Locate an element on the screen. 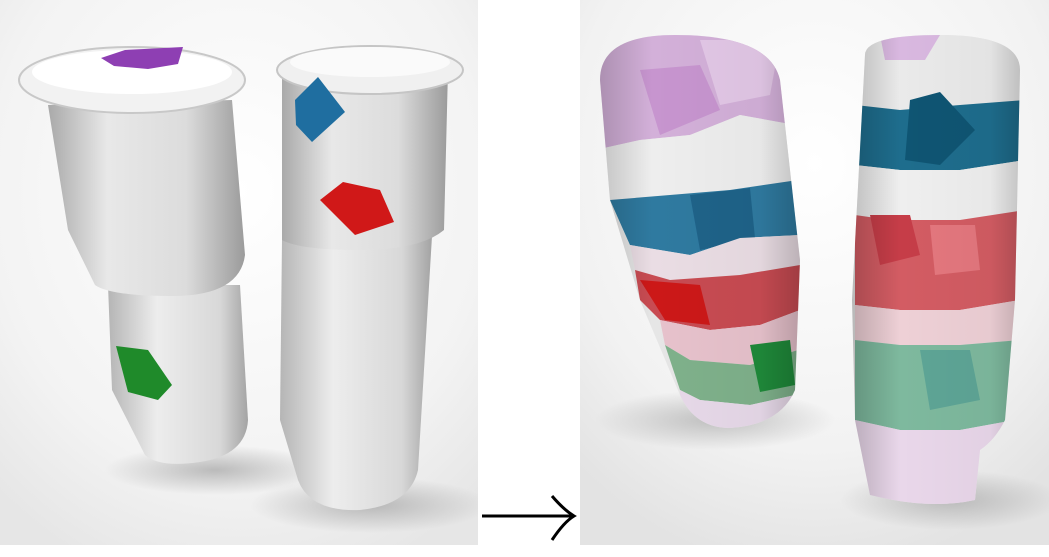  object-upper-segment is located at coordinates (146, 198).